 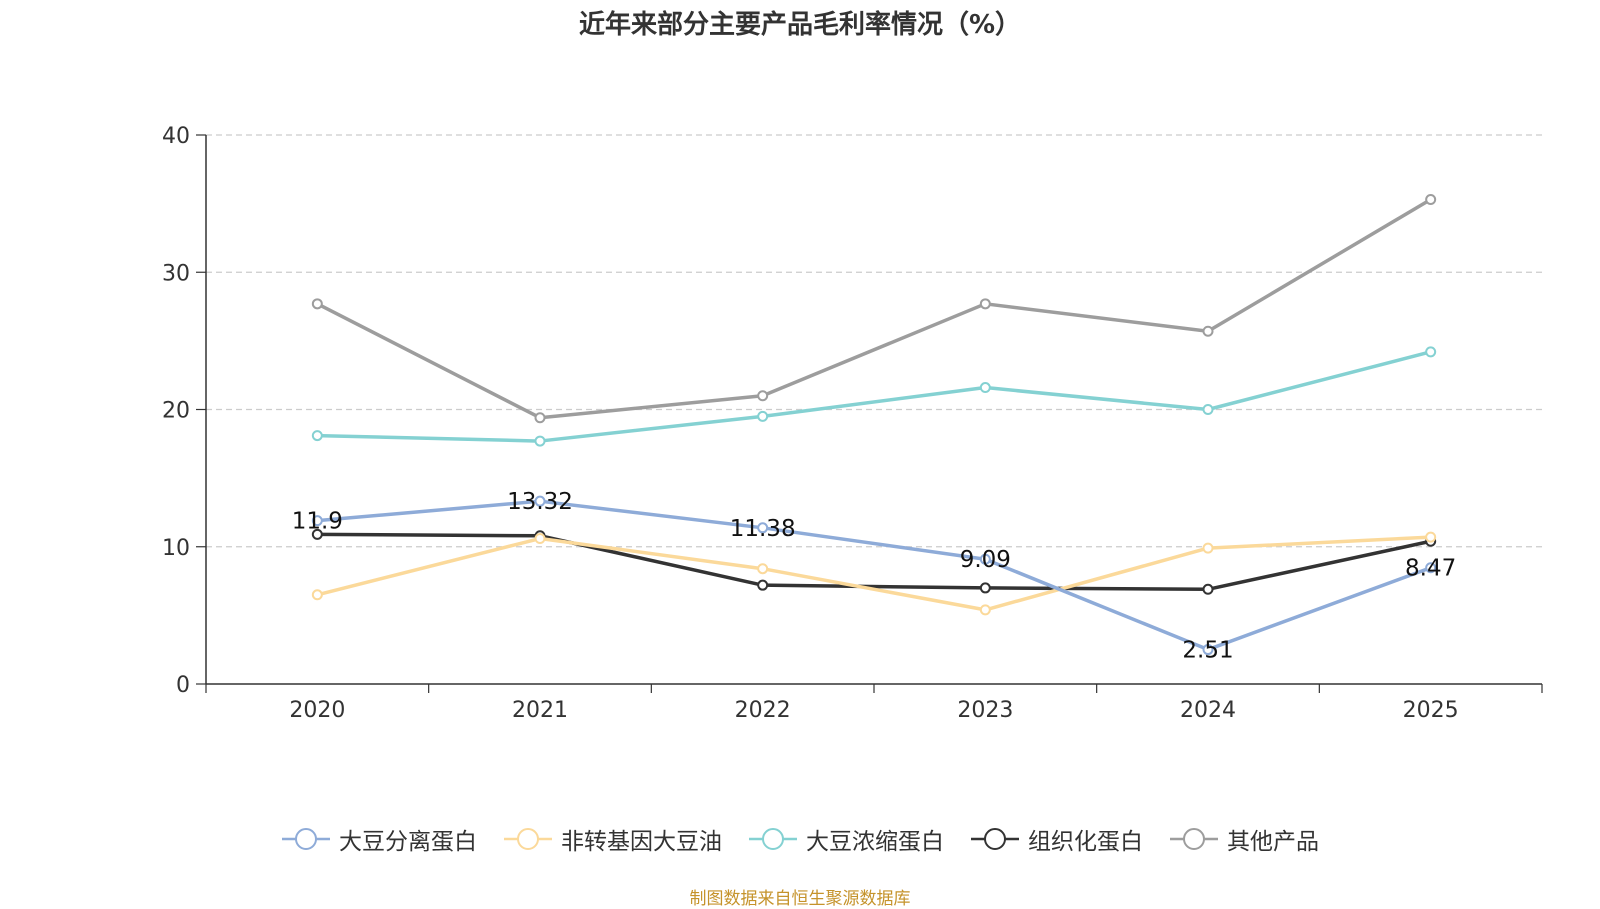 I want to click on y-tick-label: 40, so click(x=176, y=136).